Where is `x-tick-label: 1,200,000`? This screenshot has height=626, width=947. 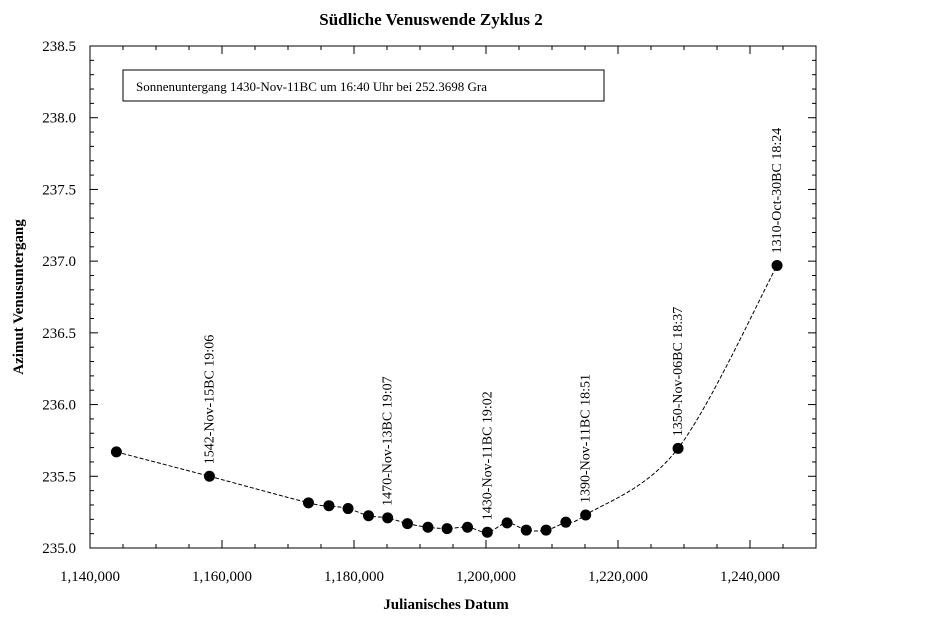
x-tick-label: 1,200,000 is located at coordinates (486, 577).